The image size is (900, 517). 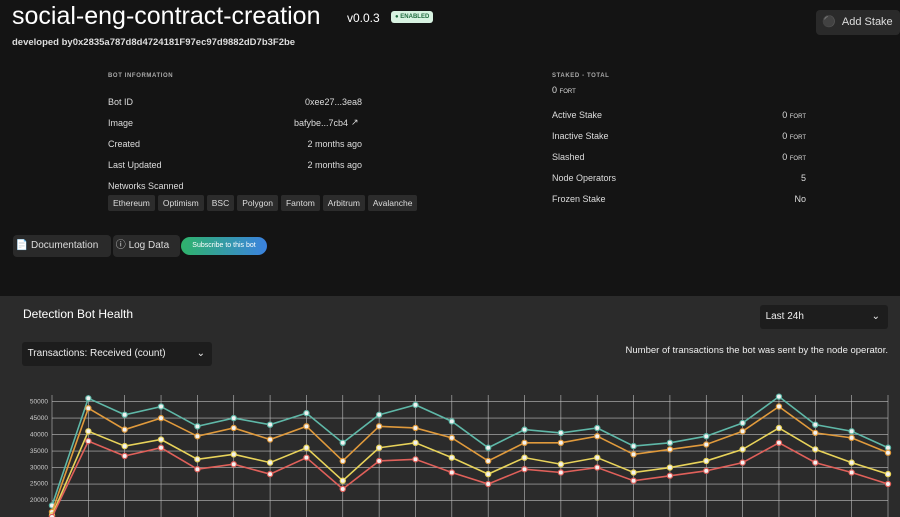 I want to click on stake-label: Node Operators, so click(x=584, y=178).